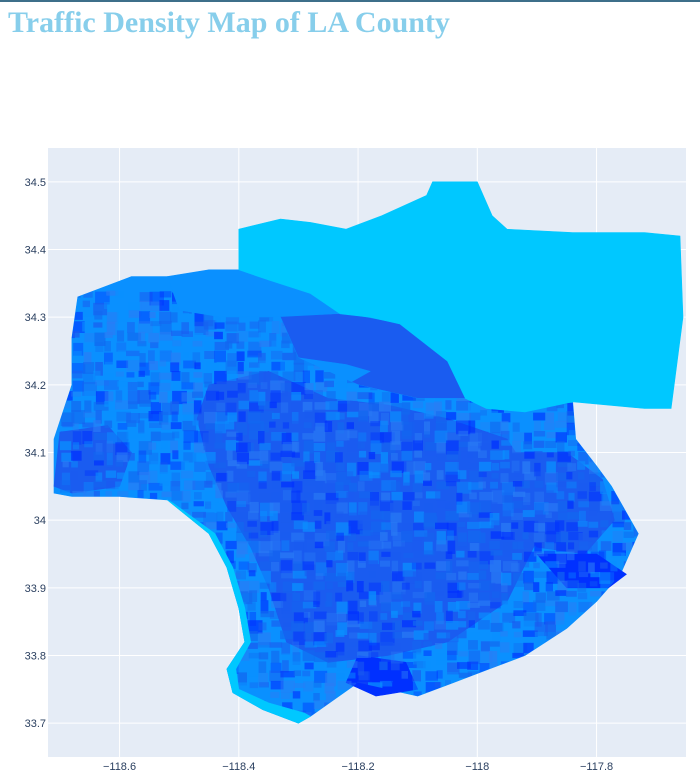 The height and width of the screenshot is (778, 700). I want to click on region-coastal-strip, so click(239, 611).